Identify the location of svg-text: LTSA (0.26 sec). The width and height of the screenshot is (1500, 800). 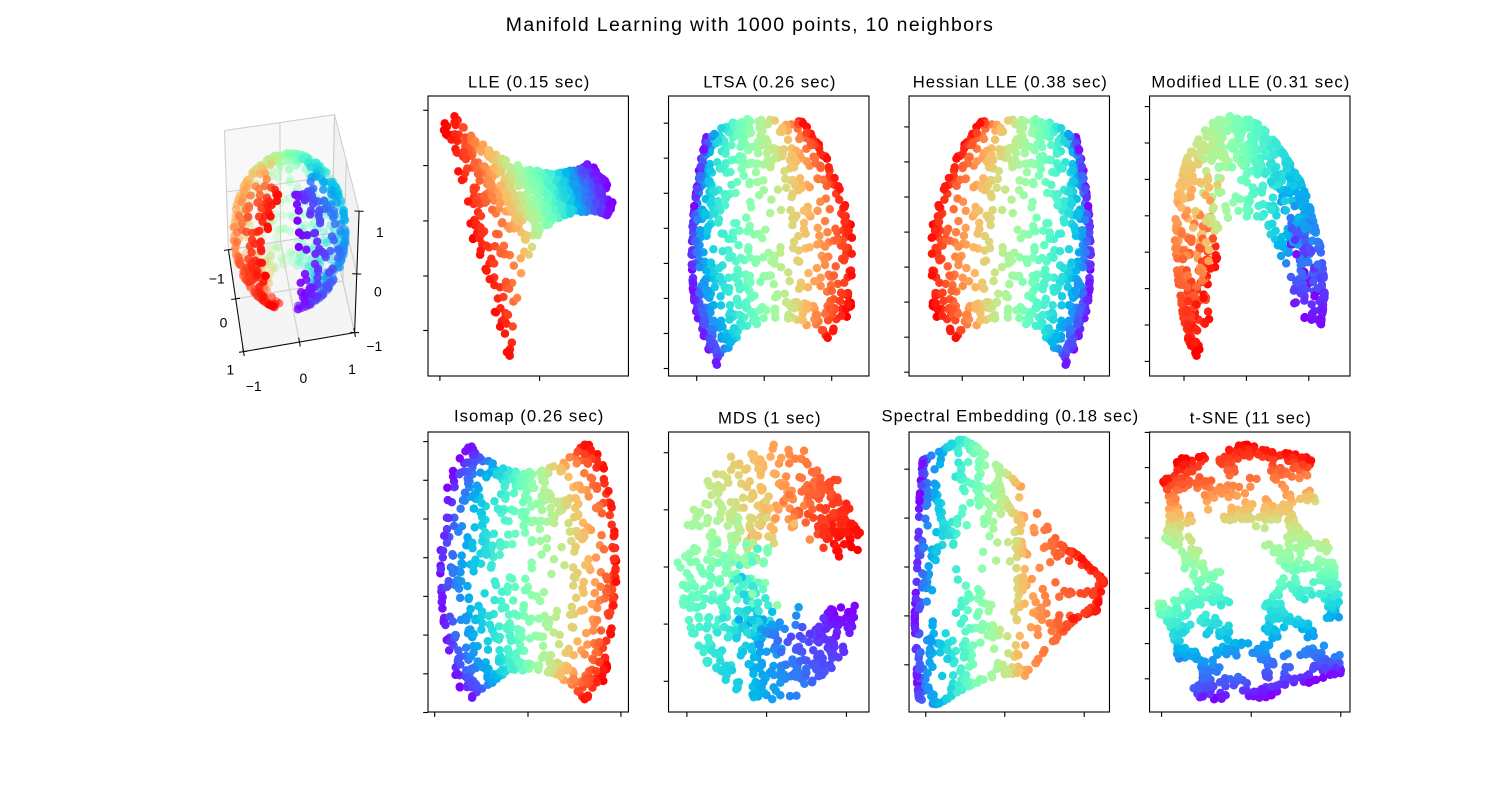
(769, 82).